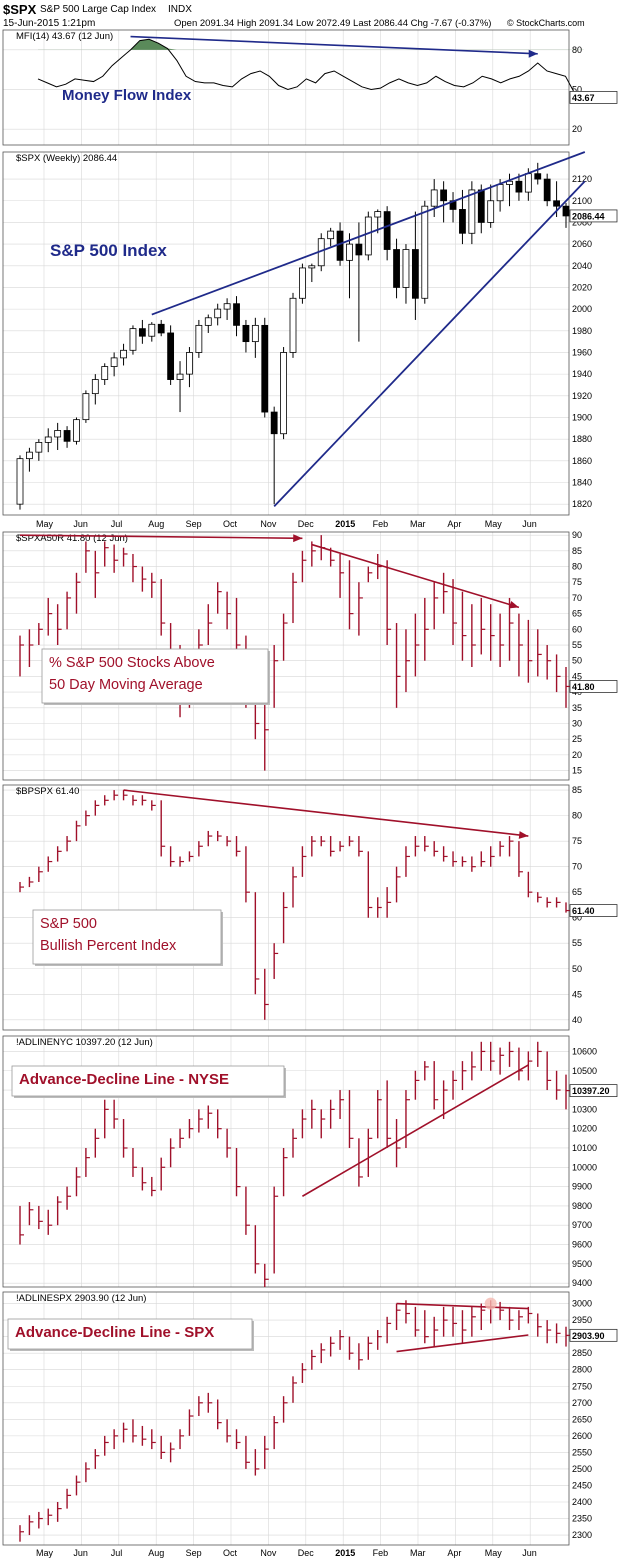 This screenshot has width=620, height=1560. Describe the element at coordinates (582, 1386) in the screenshot. I see `y-tick-label: 2750` at that location.